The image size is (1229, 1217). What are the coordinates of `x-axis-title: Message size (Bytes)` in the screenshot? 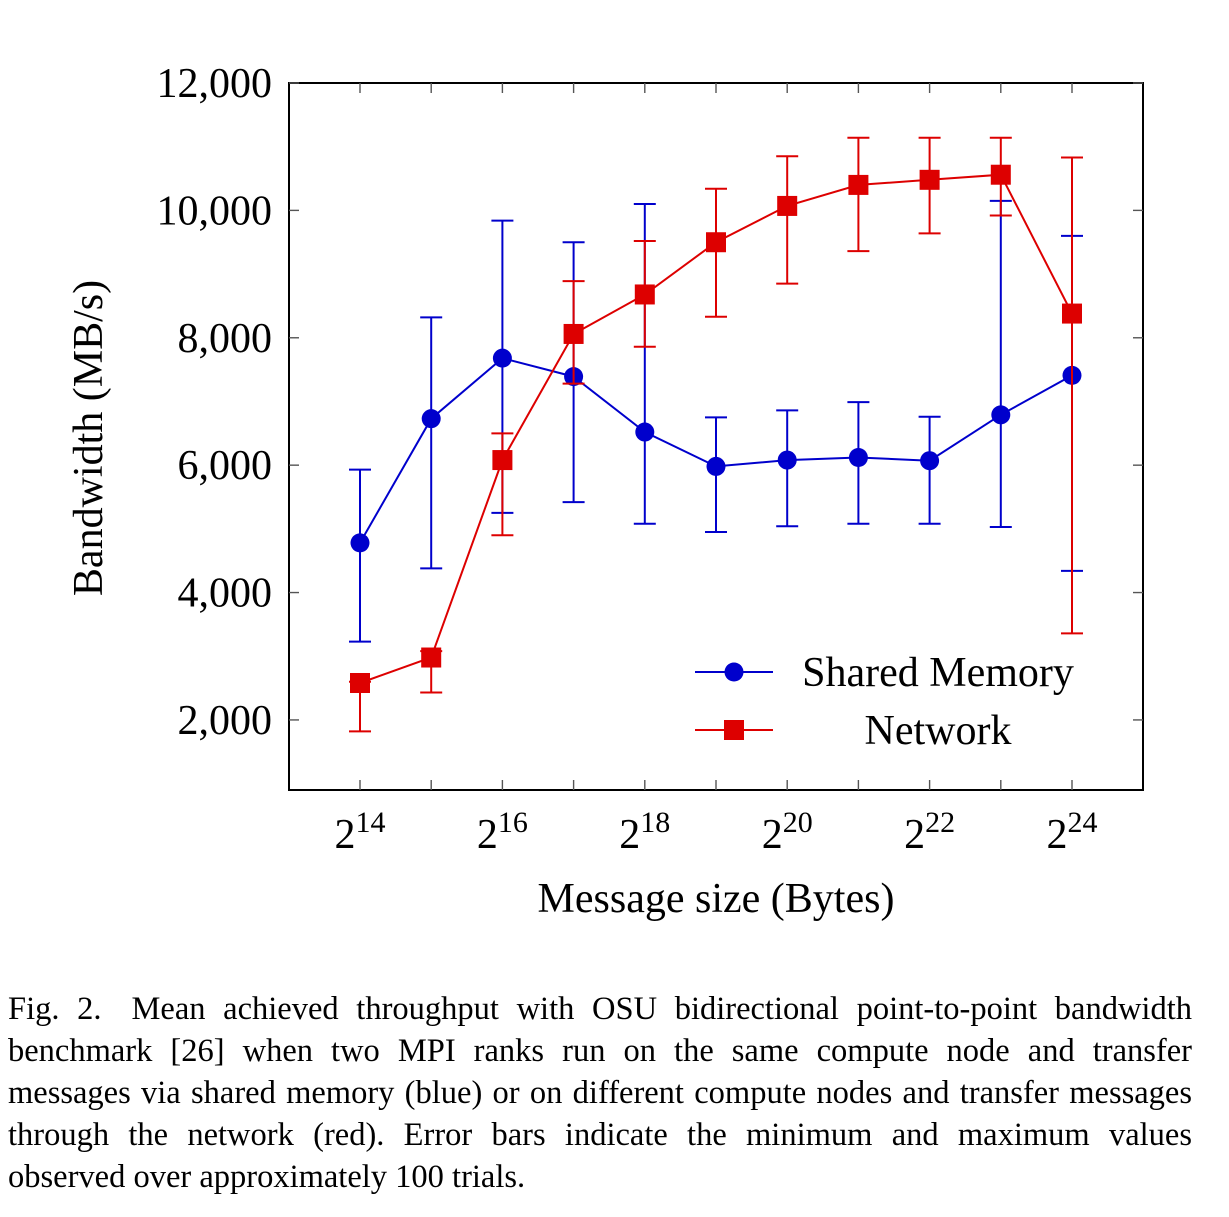 It's located at (716, 899).